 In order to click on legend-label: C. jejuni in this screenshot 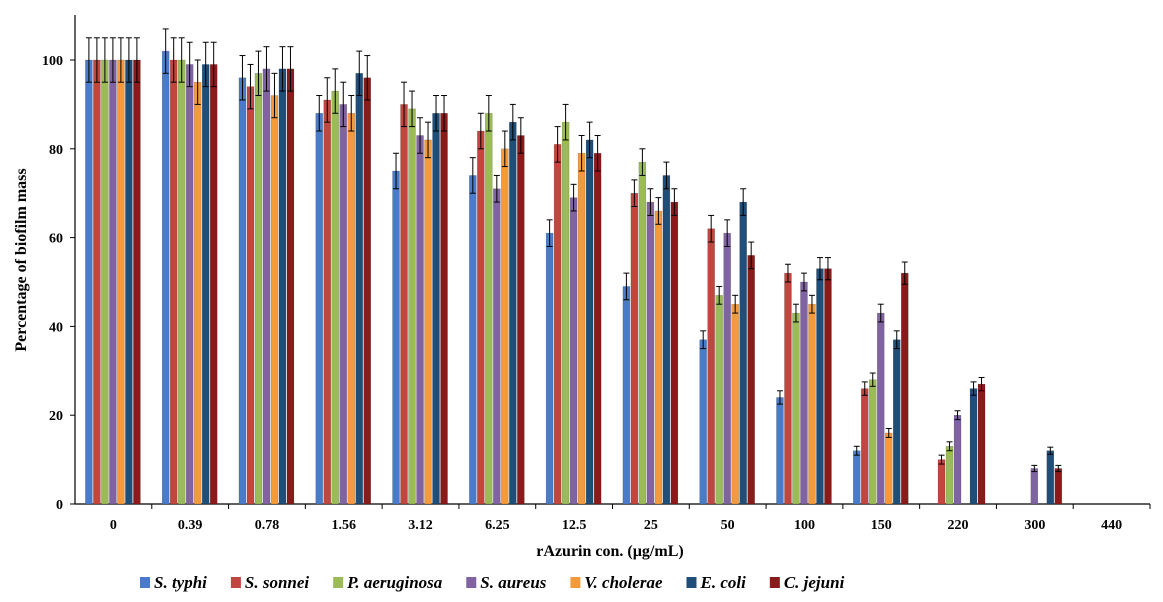, I will do `click(814, 582)`.